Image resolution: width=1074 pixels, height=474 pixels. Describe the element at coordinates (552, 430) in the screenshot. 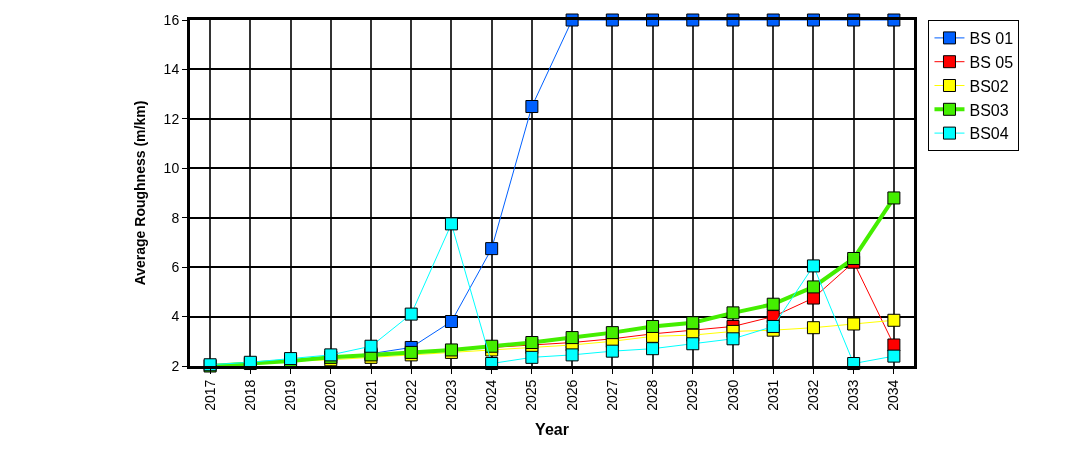

I see `x-axis-title: Year` at that location.